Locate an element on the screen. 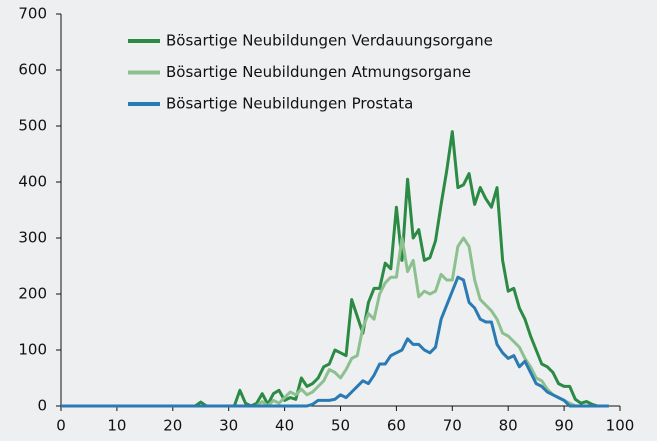 This screenshot has width=657, height=441. legend-label: Bösartige Neubildungen Prostata is located at coordinates (289, 104).